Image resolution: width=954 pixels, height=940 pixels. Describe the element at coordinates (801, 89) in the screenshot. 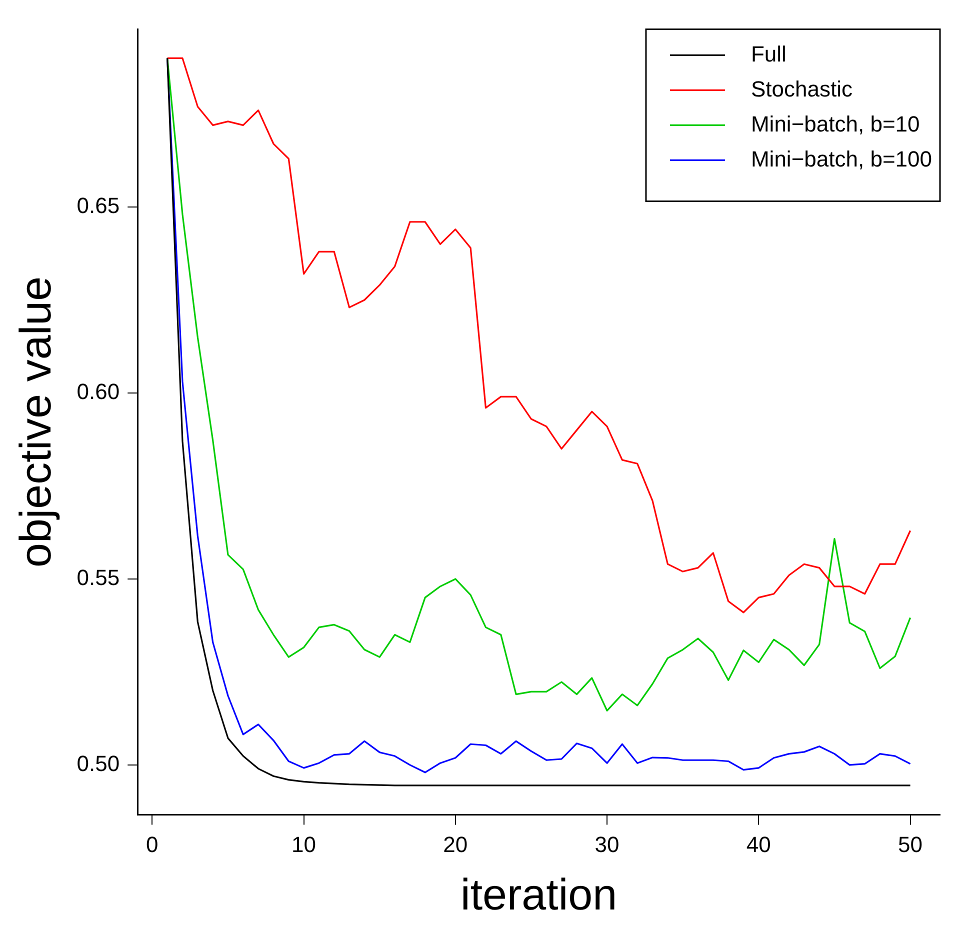

I see `legend-label: Stochastic` at that location.